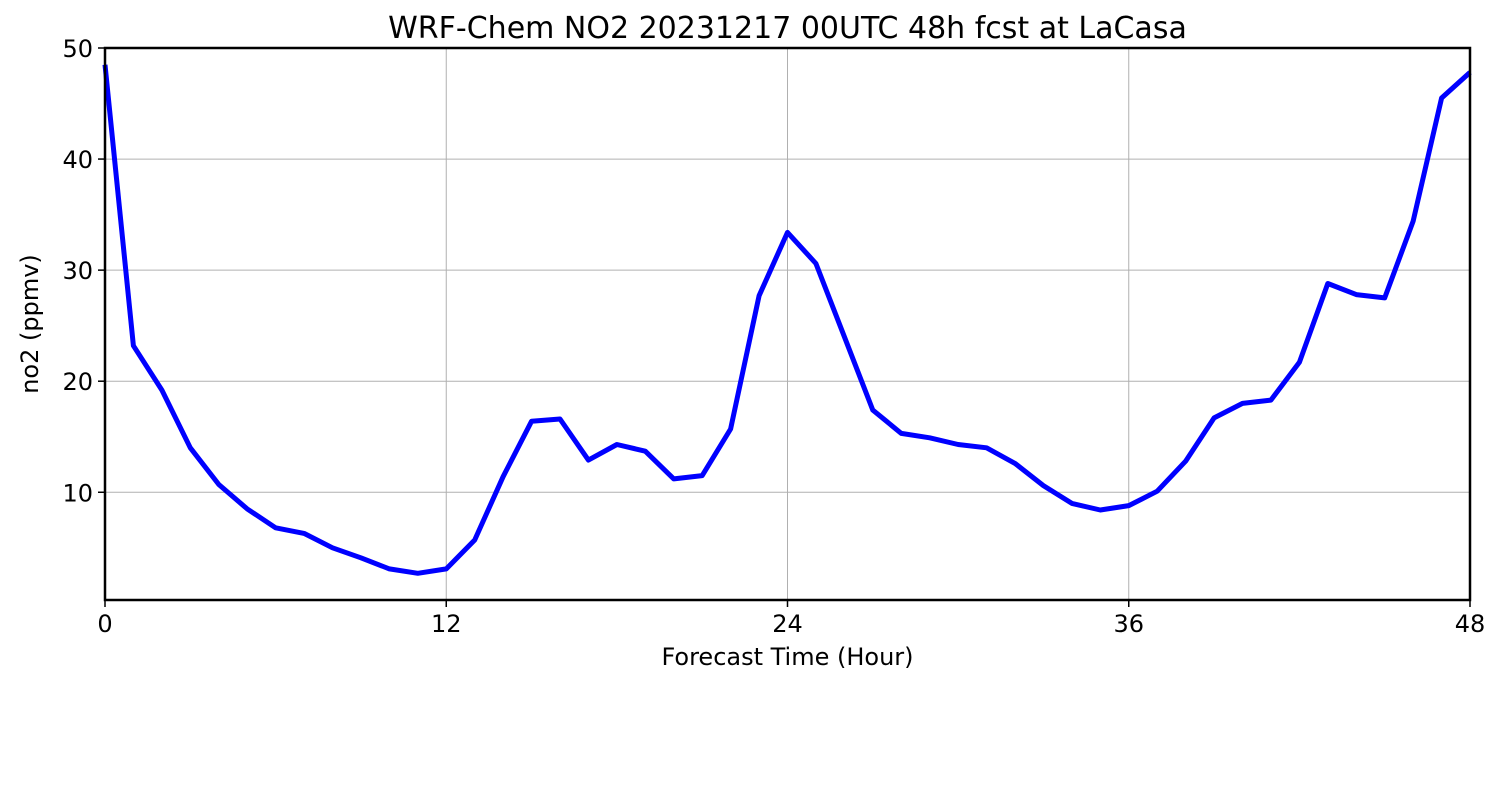 The image size is (1500, 800). Describe the element at coordinates (30, 324) in the screenshot. I see `y-axis-label: no2 (ppmv)` at that location.